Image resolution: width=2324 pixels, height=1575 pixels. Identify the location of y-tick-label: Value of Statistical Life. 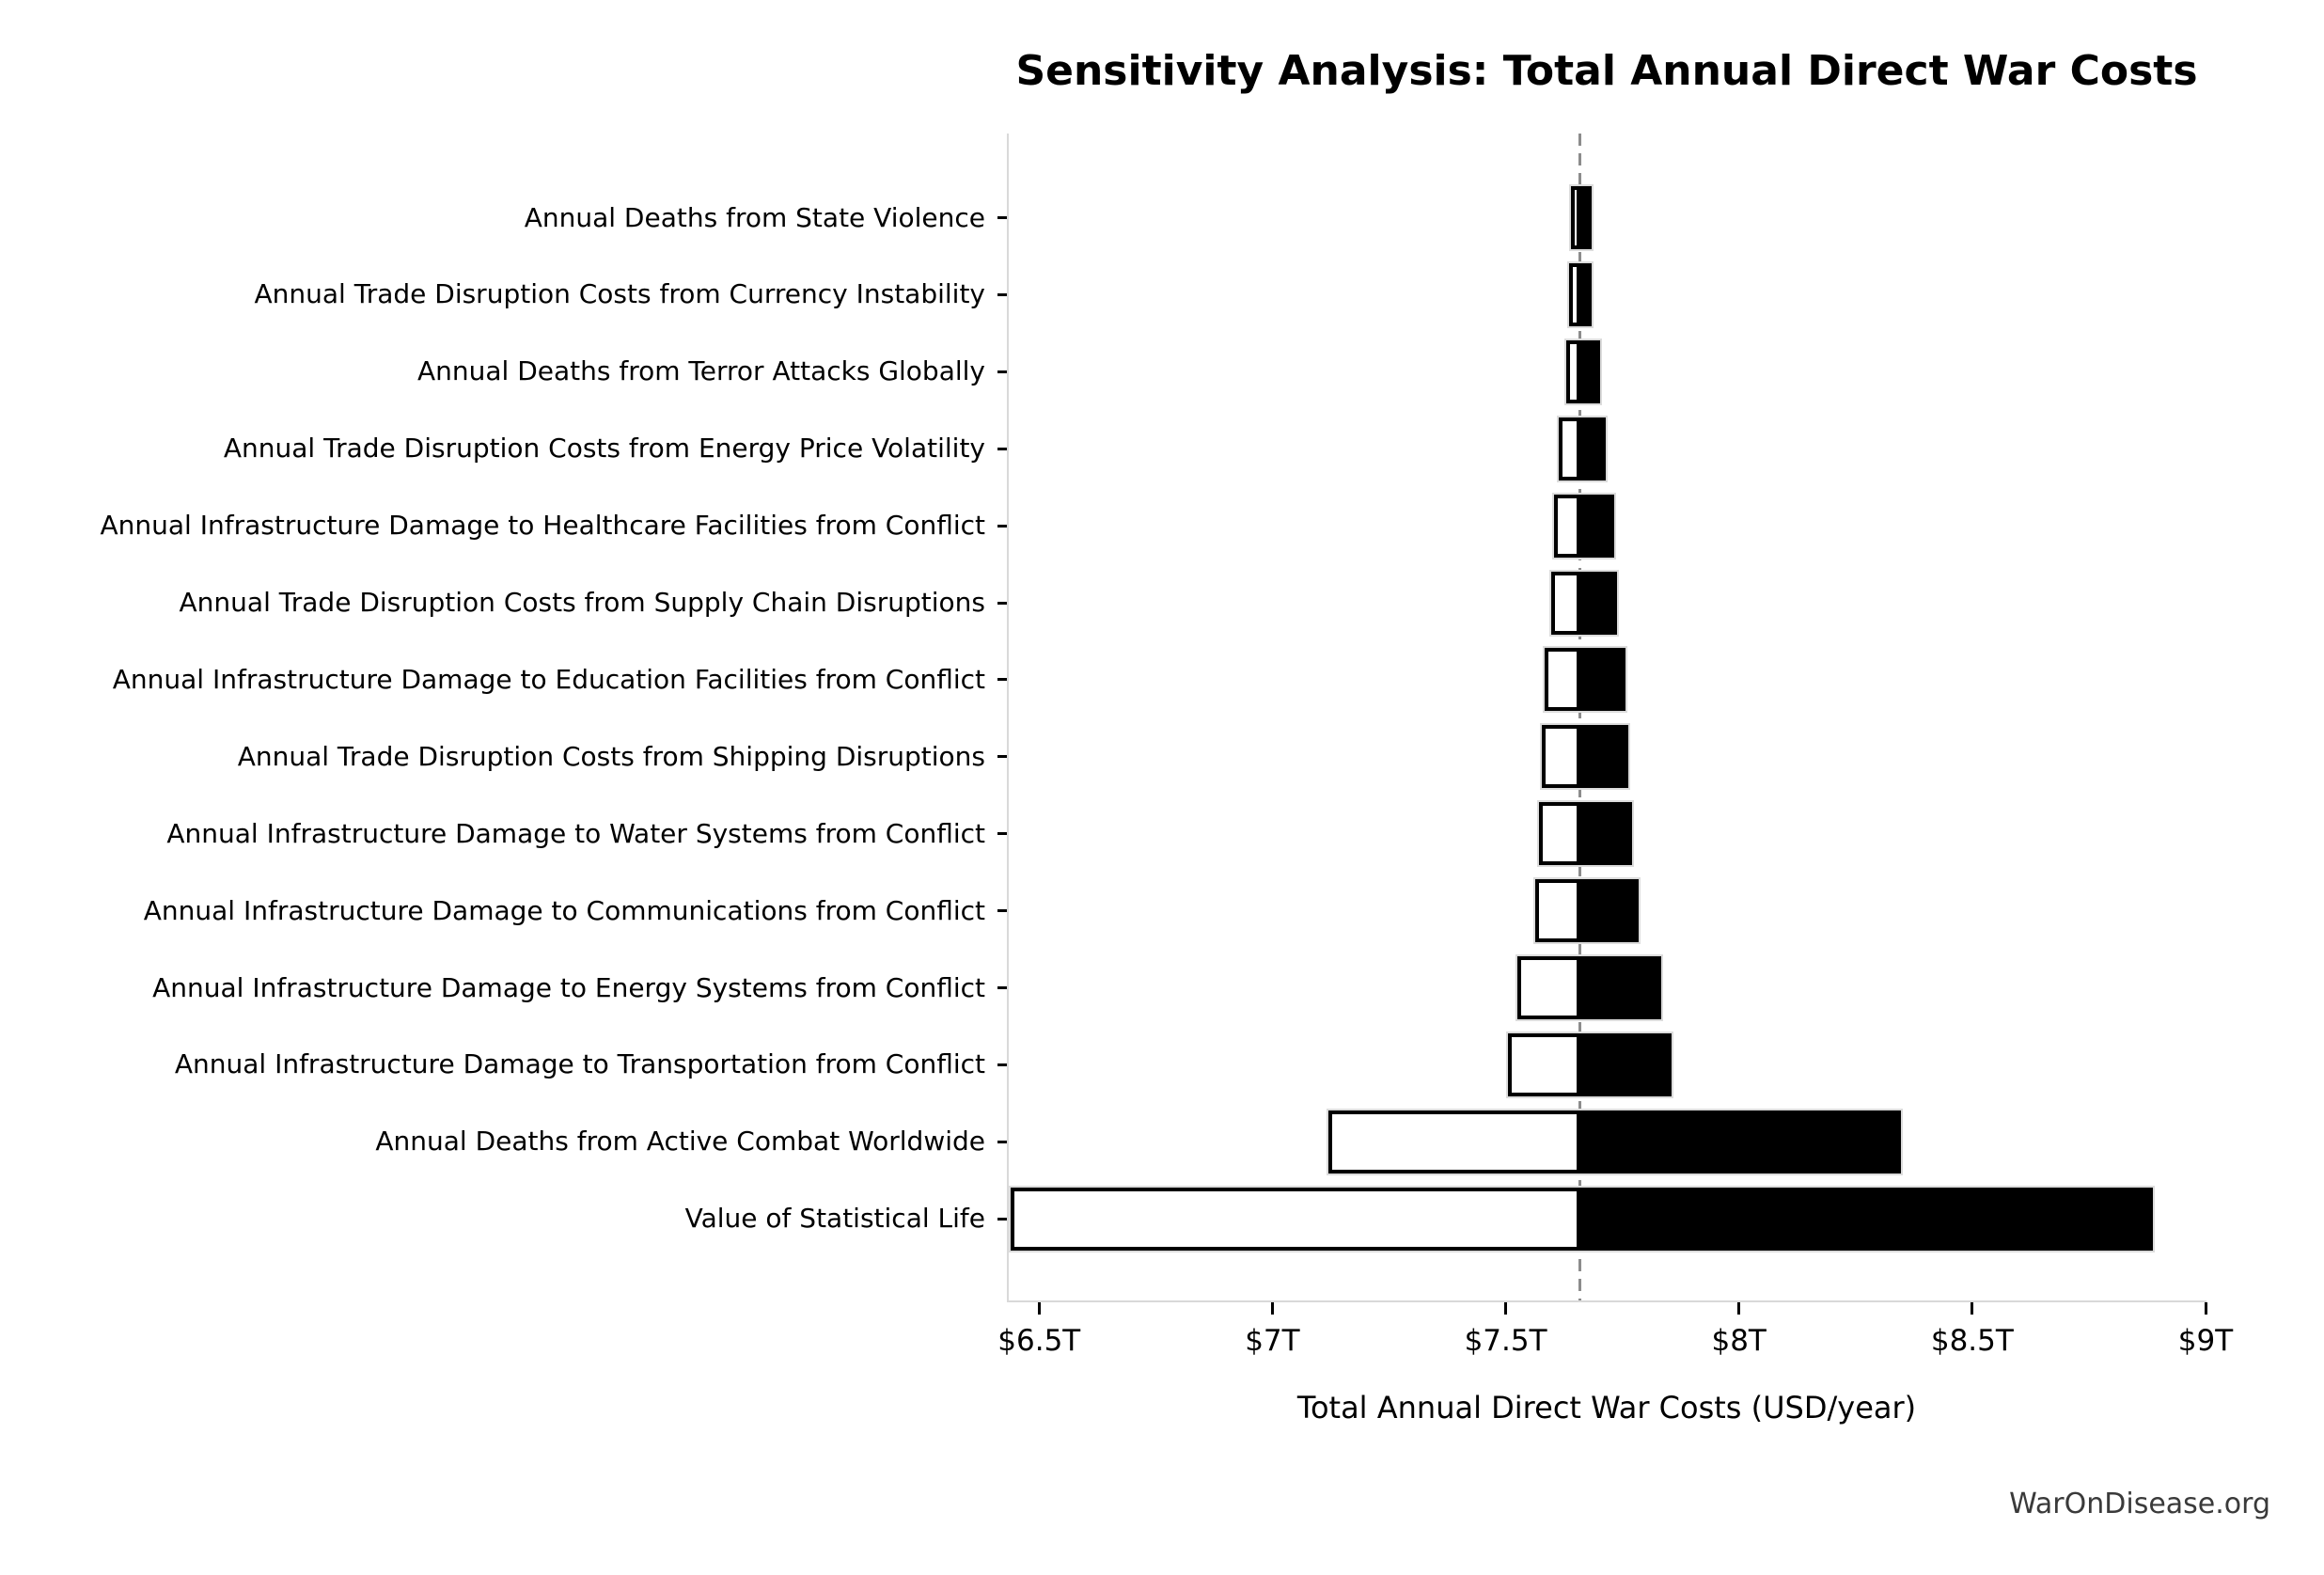
(834, 1219).